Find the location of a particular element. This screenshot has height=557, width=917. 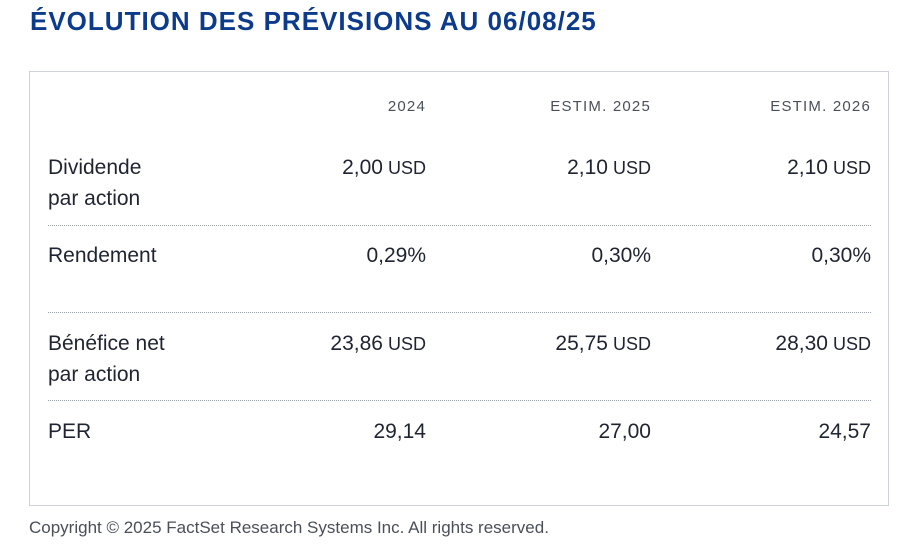

table-header: 2024 ESTIM. 2025 ESTIM. 2026 is located at coordinates (459, 109).